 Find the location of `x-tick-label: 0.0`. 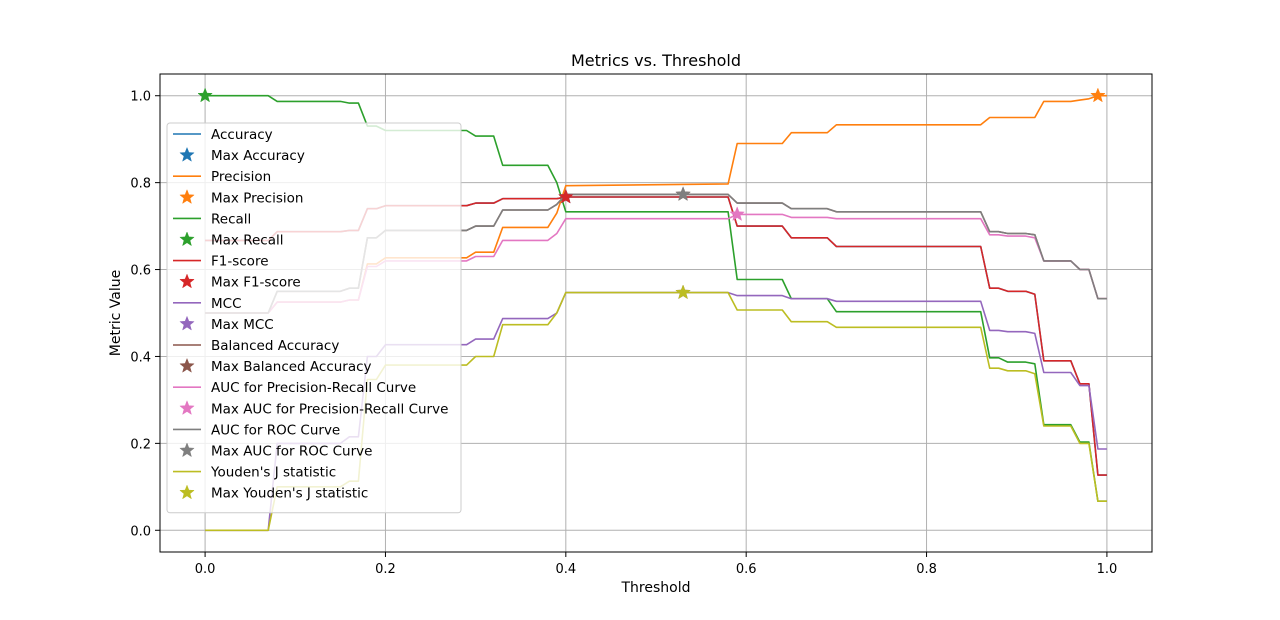

x-tick-label: 0.0 is located at coordinates (205, 569).